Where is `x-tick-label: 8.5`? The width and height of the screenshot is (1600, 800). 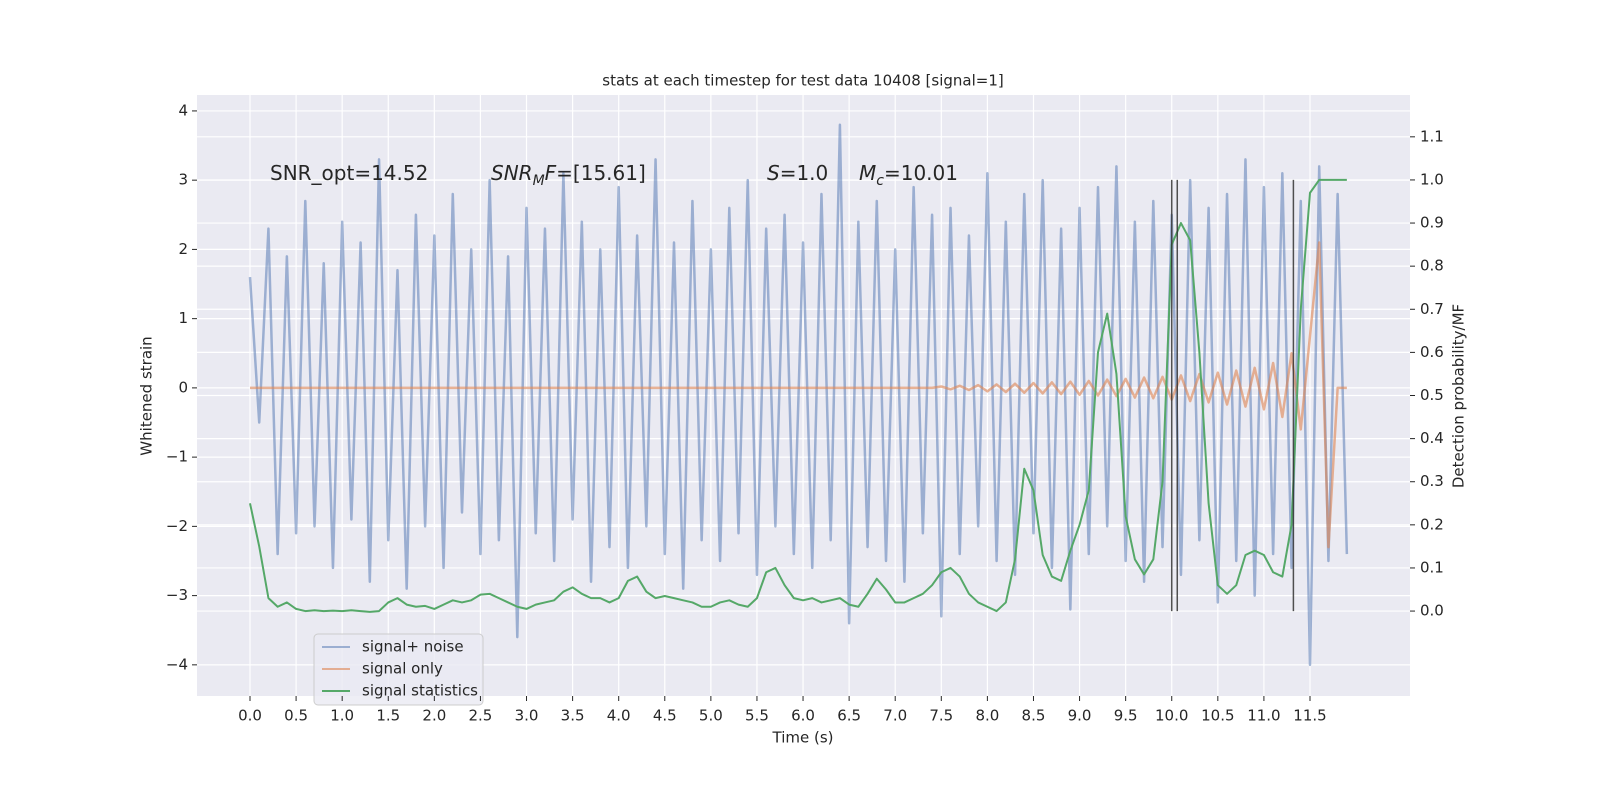
x-tick-label: 8.5 is located at coordinates (1034, 716).